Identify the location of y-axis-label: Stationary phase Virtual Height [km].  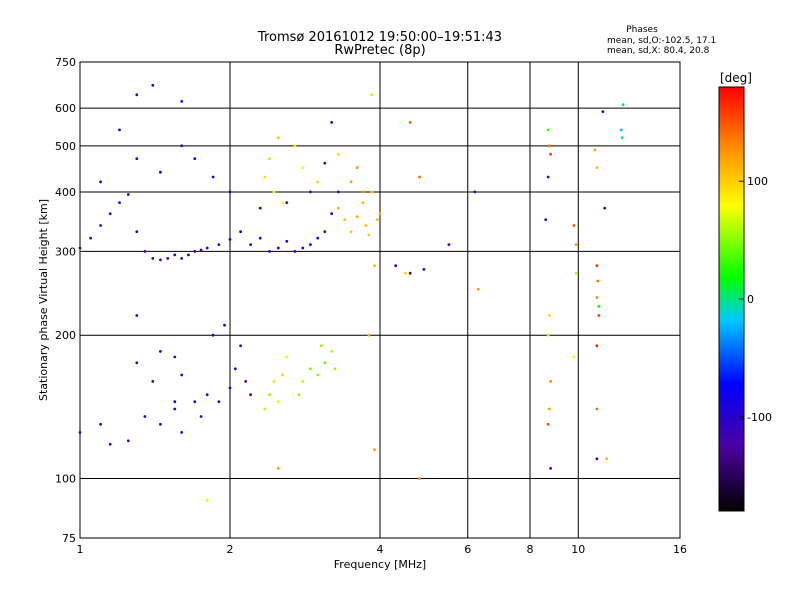
(43, 300).